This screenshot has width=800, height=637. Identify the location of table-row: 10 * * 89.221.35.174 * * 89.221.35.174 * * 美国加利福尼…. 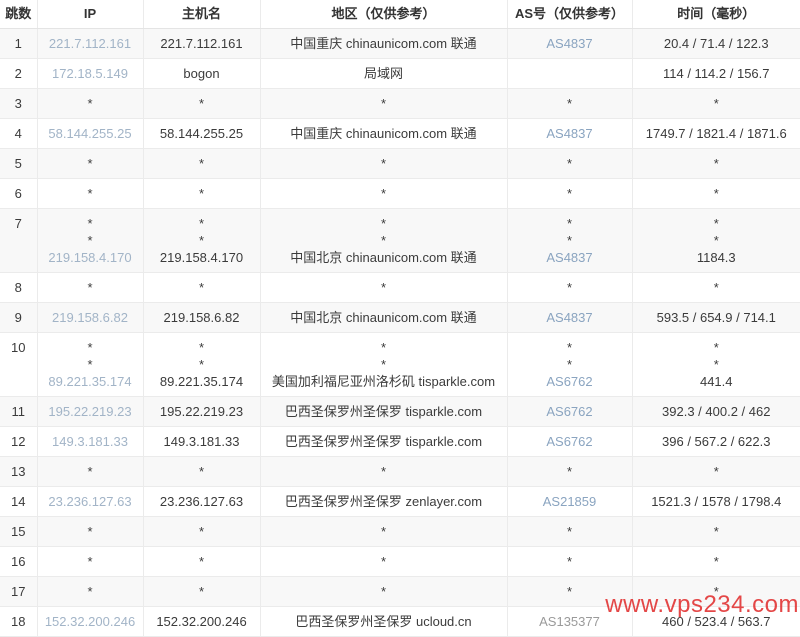
(400, 364).